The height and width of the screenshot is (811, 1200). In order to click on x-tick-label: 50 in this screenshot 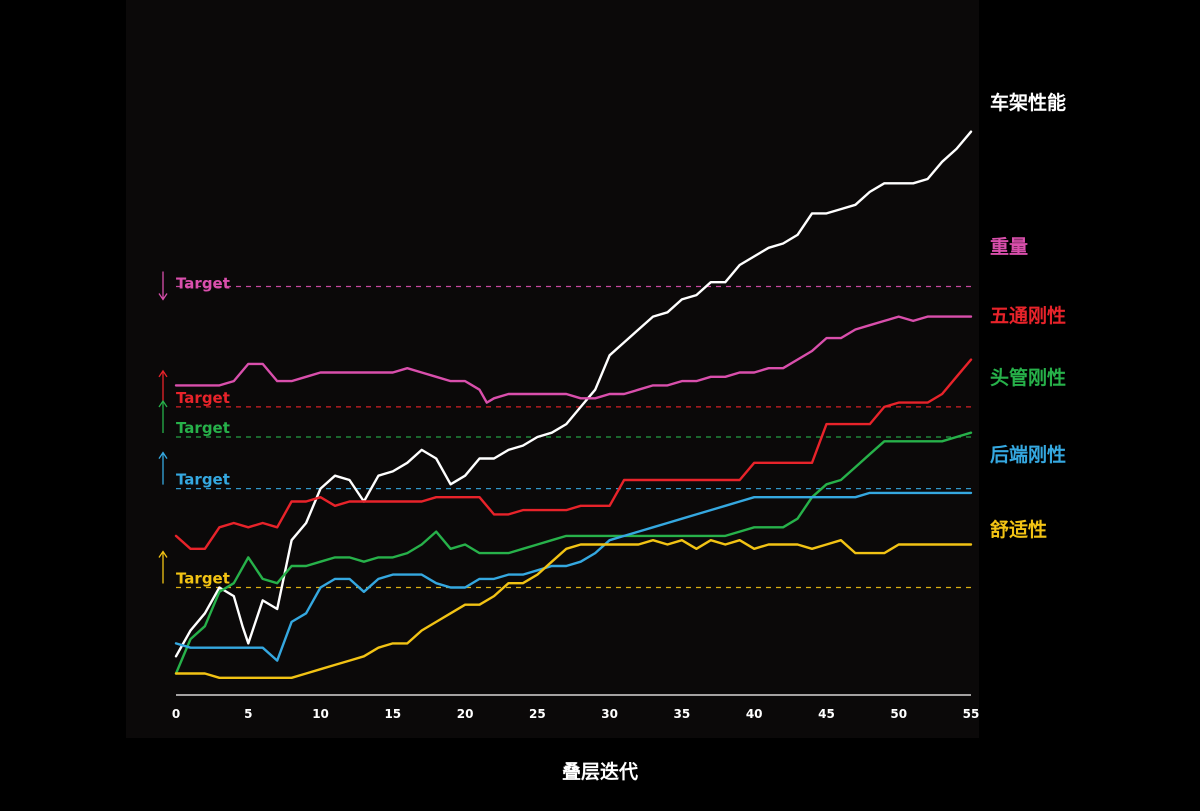, I will do `click(898, 714)`.